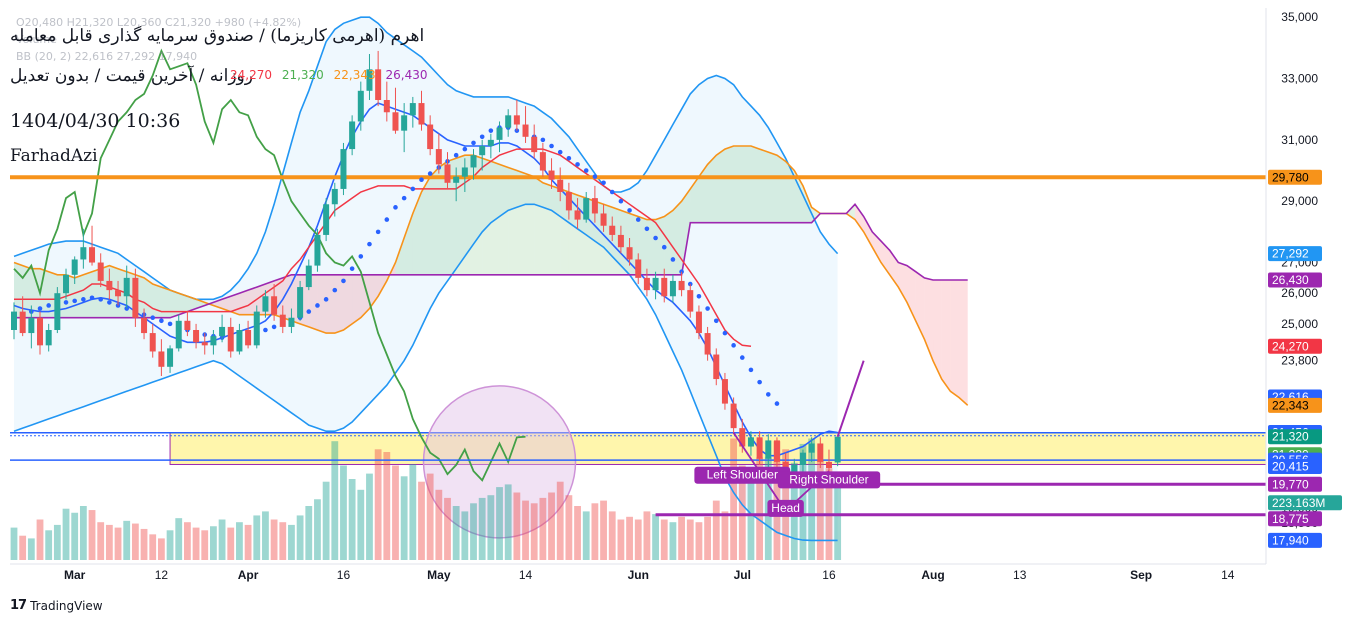 This screenshot has width=1356, height=627. What do you see at coordinates (331, 75) in the screenshot?
I see `ichimoku-values: 24,270 21,320 22,343 26,430` at bounding box center [331, 75].